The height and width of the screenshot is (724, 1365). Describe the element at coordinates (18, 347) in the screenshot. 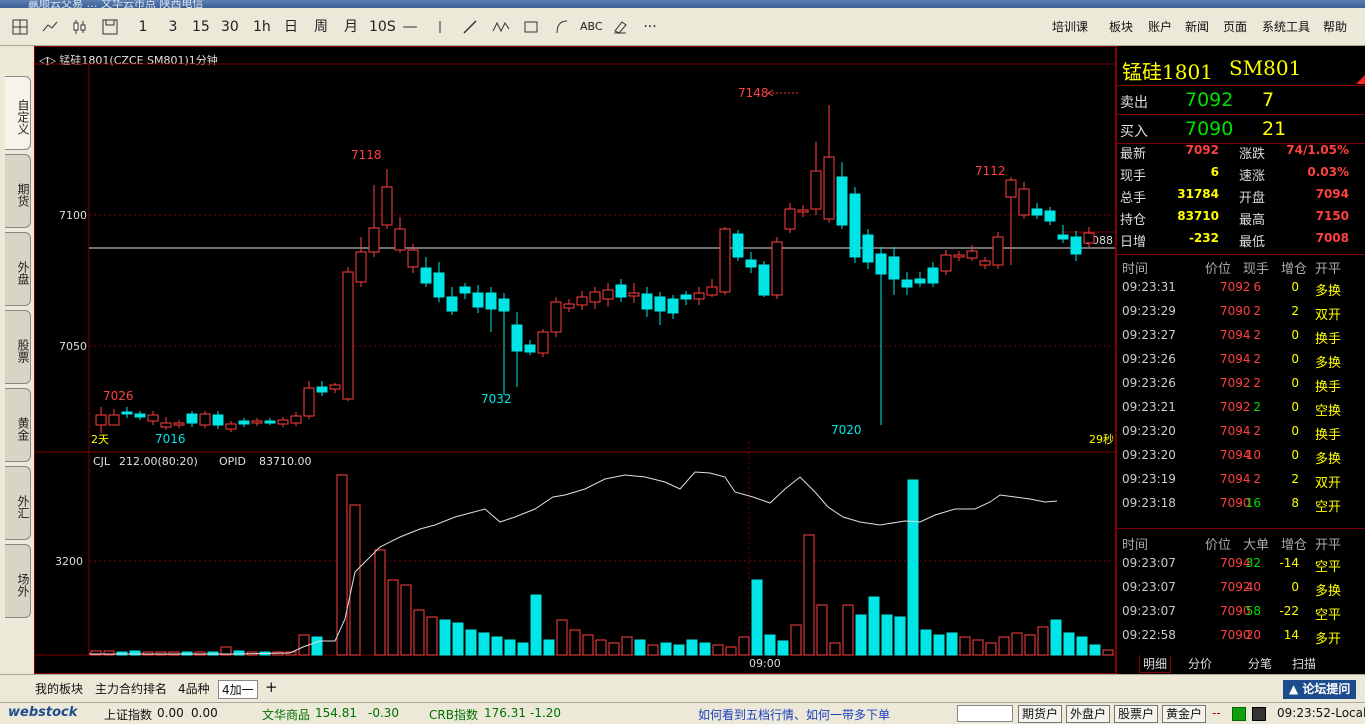

I see `tab-stocks: 股票` at that location.